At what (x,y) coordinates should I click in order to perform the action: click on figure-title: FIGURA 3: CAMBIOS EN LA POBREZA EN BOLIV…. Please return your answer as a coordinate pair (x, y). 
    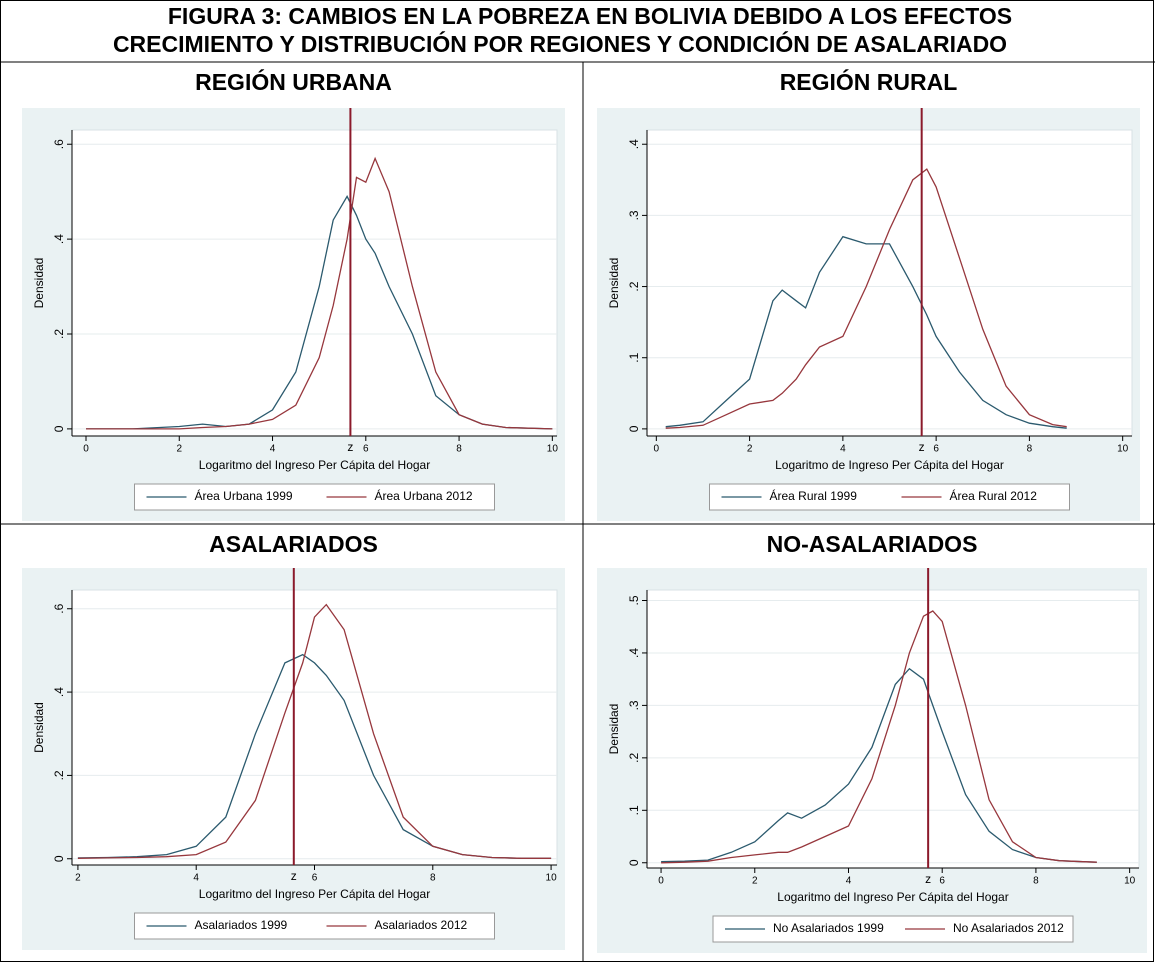
    Looking at the image, I should click on (590, 16).